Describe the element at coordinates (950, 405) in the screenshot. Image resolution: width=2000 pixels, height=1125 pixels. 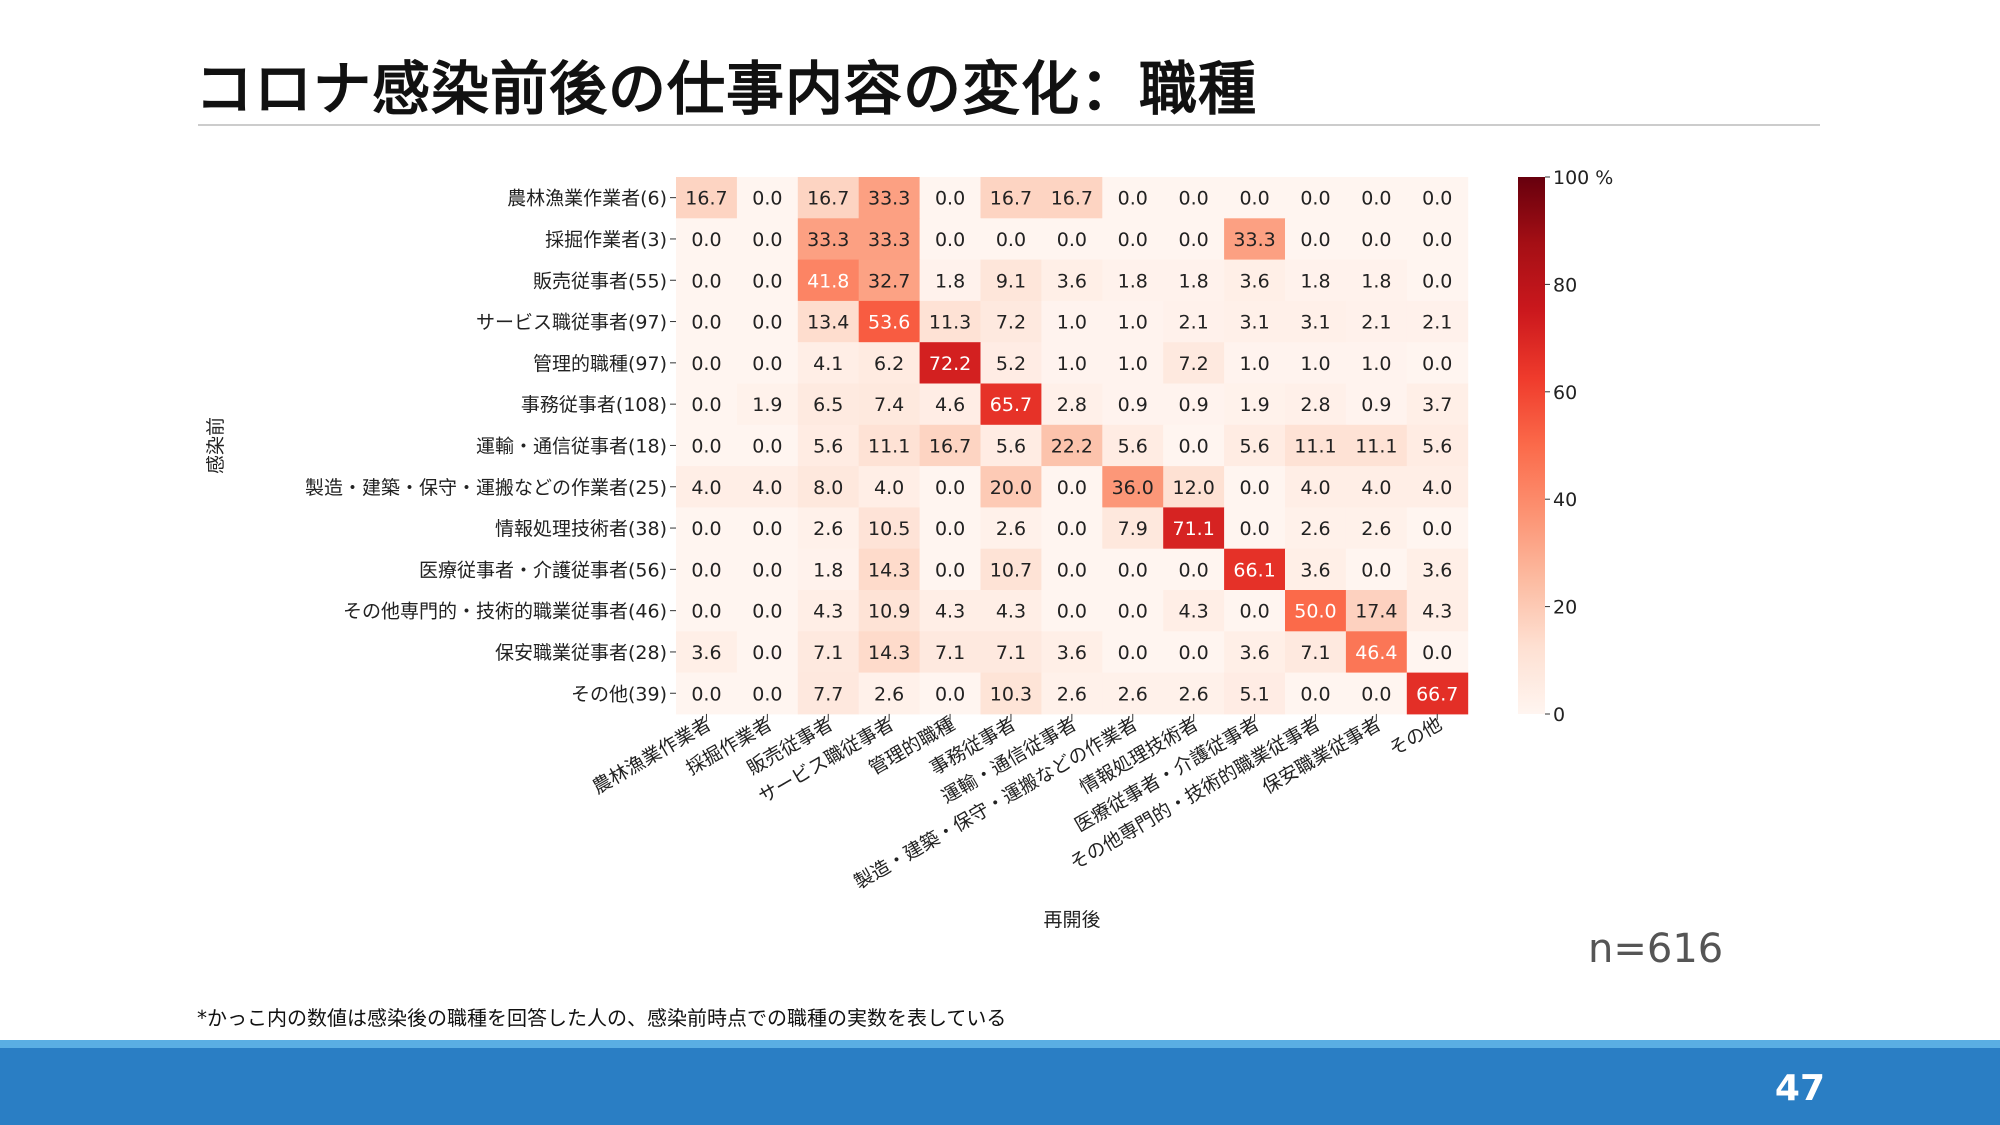
I see `cell-value: 4.6` at that location.